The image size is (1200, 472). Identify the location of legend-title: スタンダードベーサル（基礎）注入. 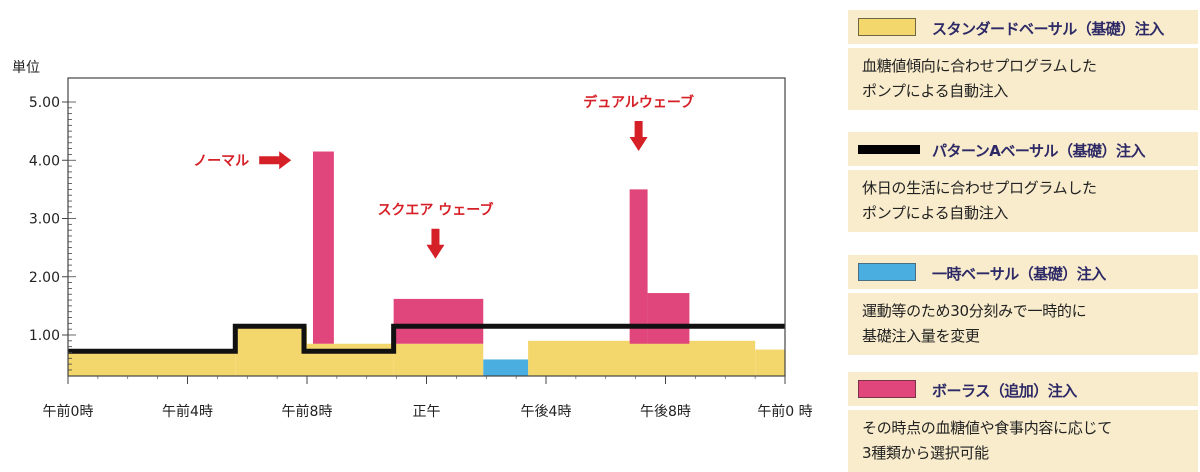
(1048, 29).